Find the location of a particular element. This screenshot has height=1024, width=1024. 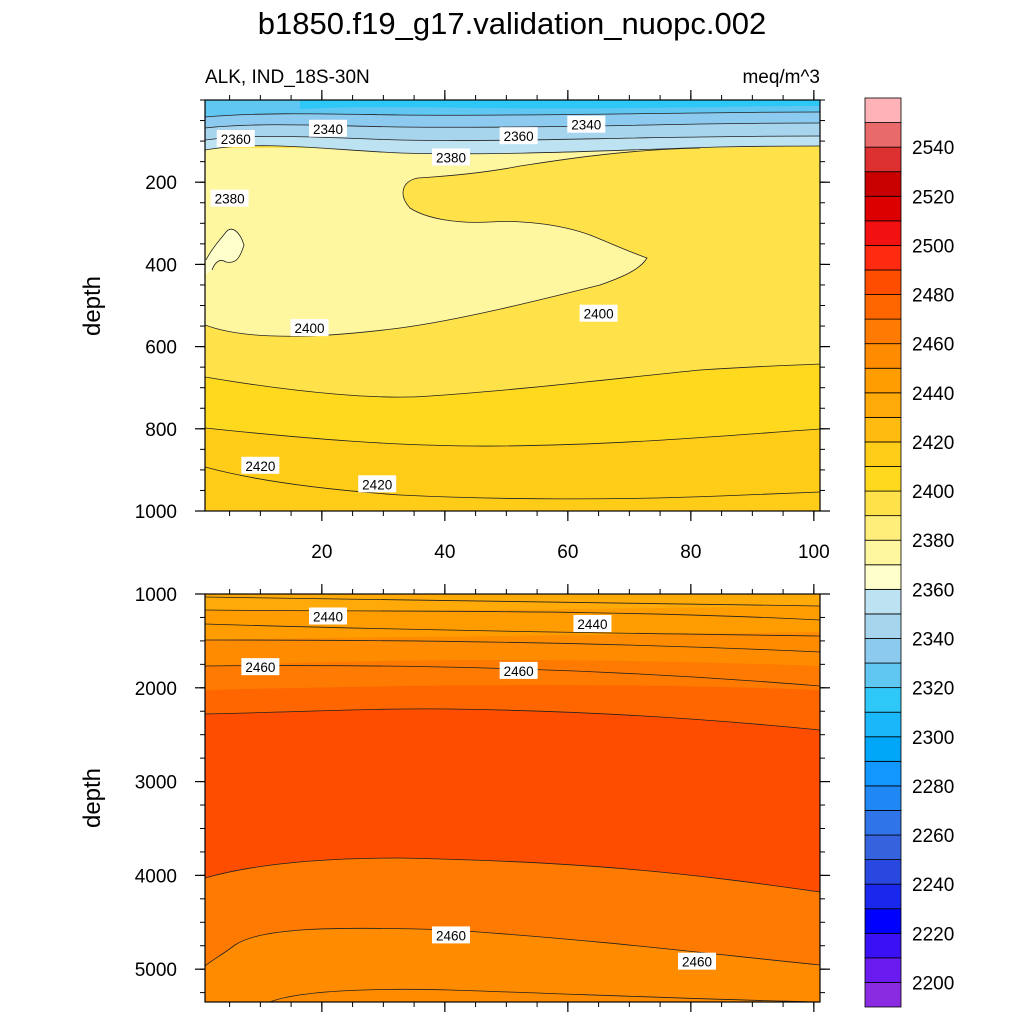

upper-y-tick-label: 200 is located at coordinates (161, 183).